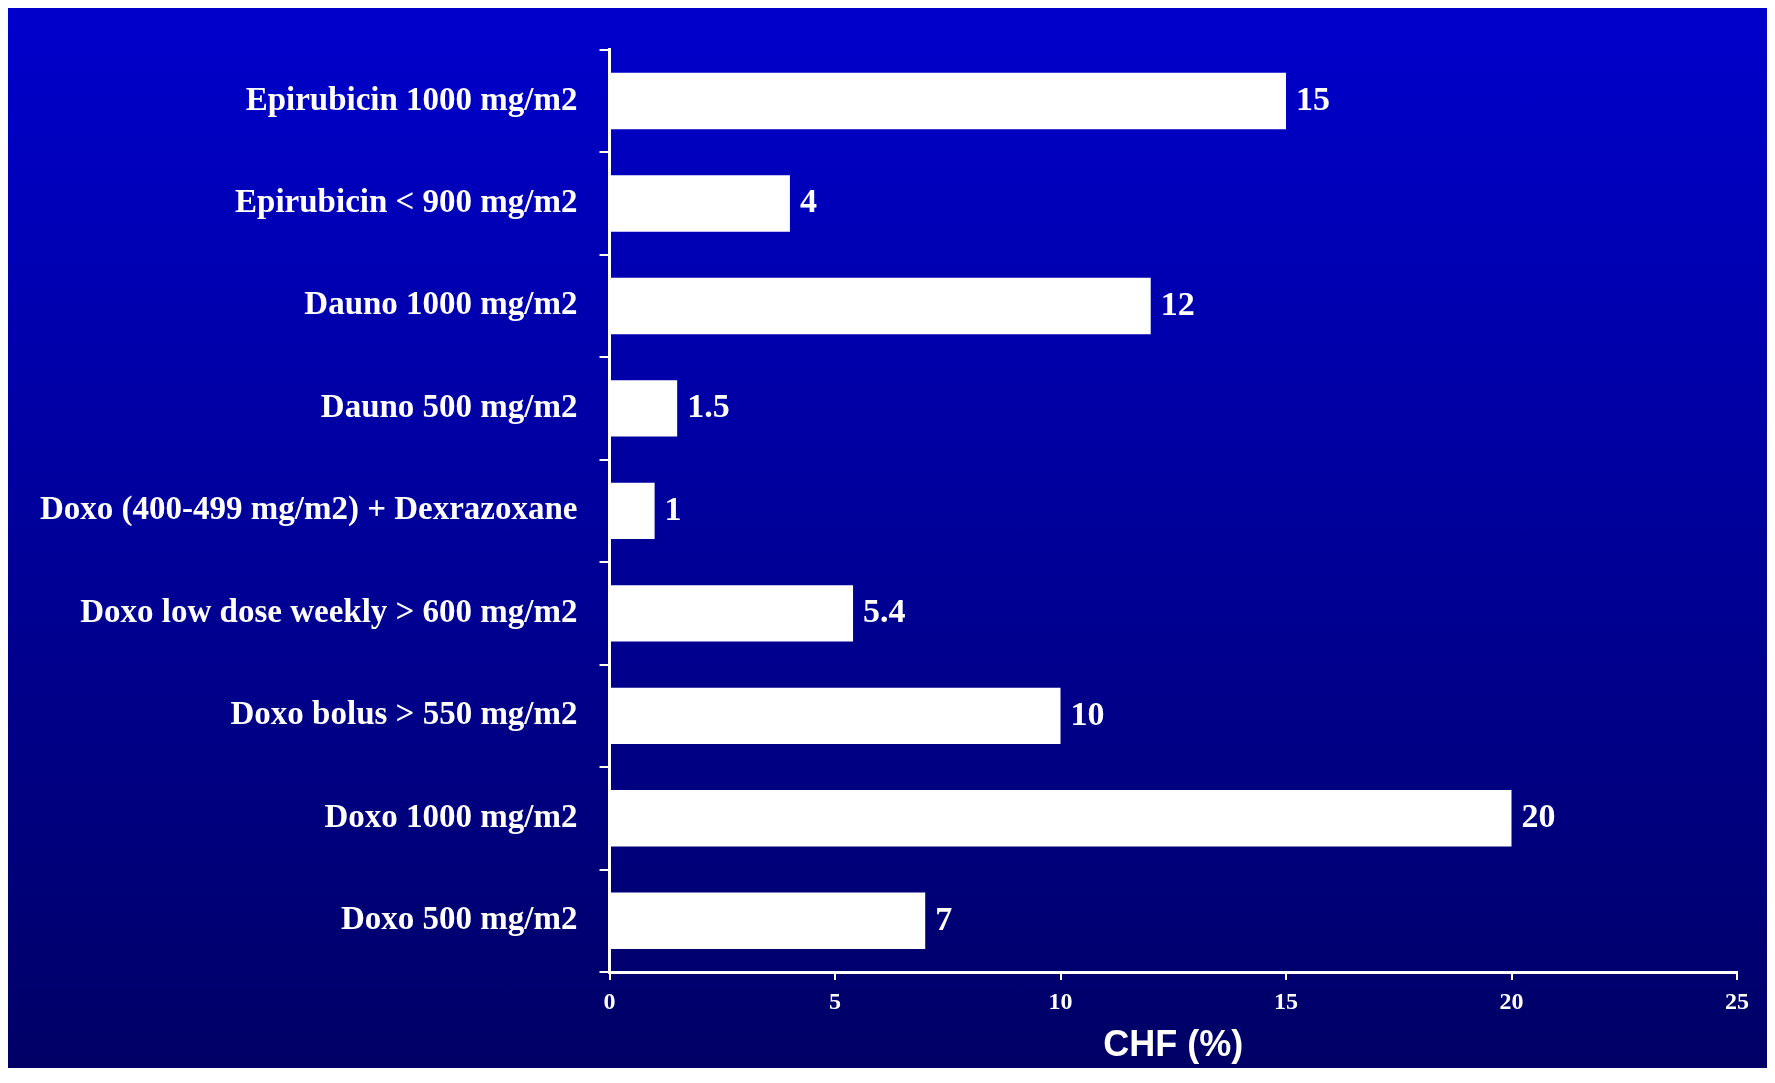 Image resolution: width=1775 pixels, height=1083 pixels. What do you see at coordinates (1286, 1000) in the screenshot?
I see `x-tick-label: 15` at bounding box center [1286, 1000].